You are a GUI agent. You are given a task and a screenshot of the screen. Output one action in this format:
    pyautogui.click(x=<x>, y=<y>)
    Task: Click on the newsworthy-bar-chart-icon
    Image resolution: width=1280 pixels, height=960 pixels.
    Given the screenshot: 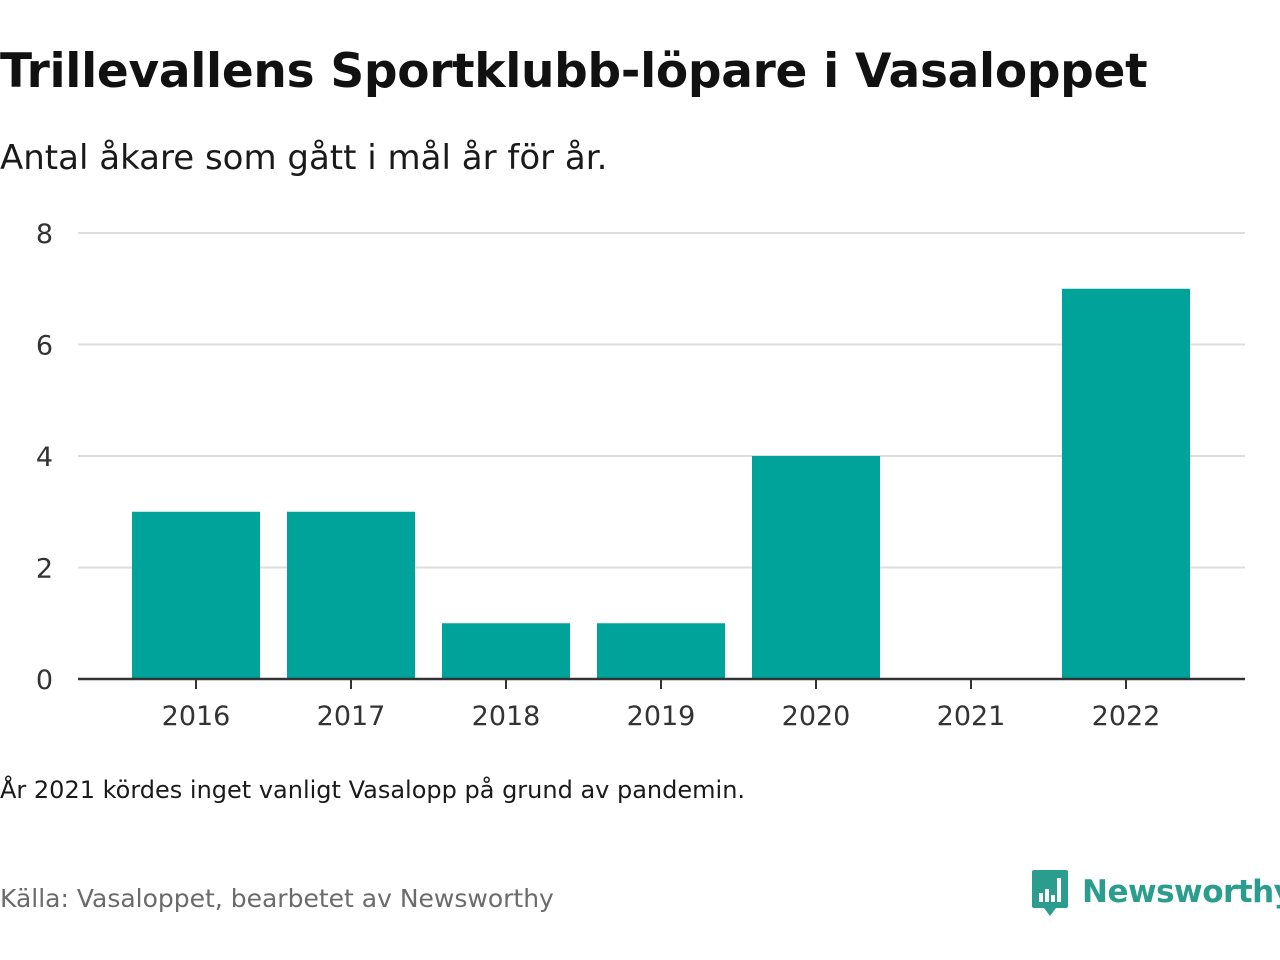 What is the action you would take?
    pyautogui.click(x=1050, y=893)
    